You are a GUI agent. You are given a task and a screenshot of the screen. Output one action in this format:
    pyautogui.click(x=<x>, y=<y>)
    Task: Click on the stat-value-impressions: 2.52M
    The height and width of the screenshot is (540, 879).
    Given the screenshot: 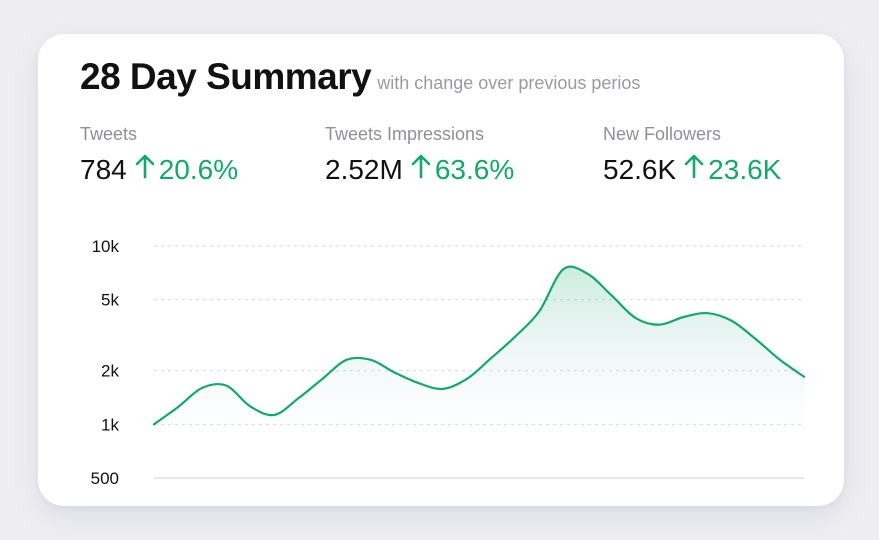 What is the action you would take?
    pyautogui.click(x=364, y=169)
    